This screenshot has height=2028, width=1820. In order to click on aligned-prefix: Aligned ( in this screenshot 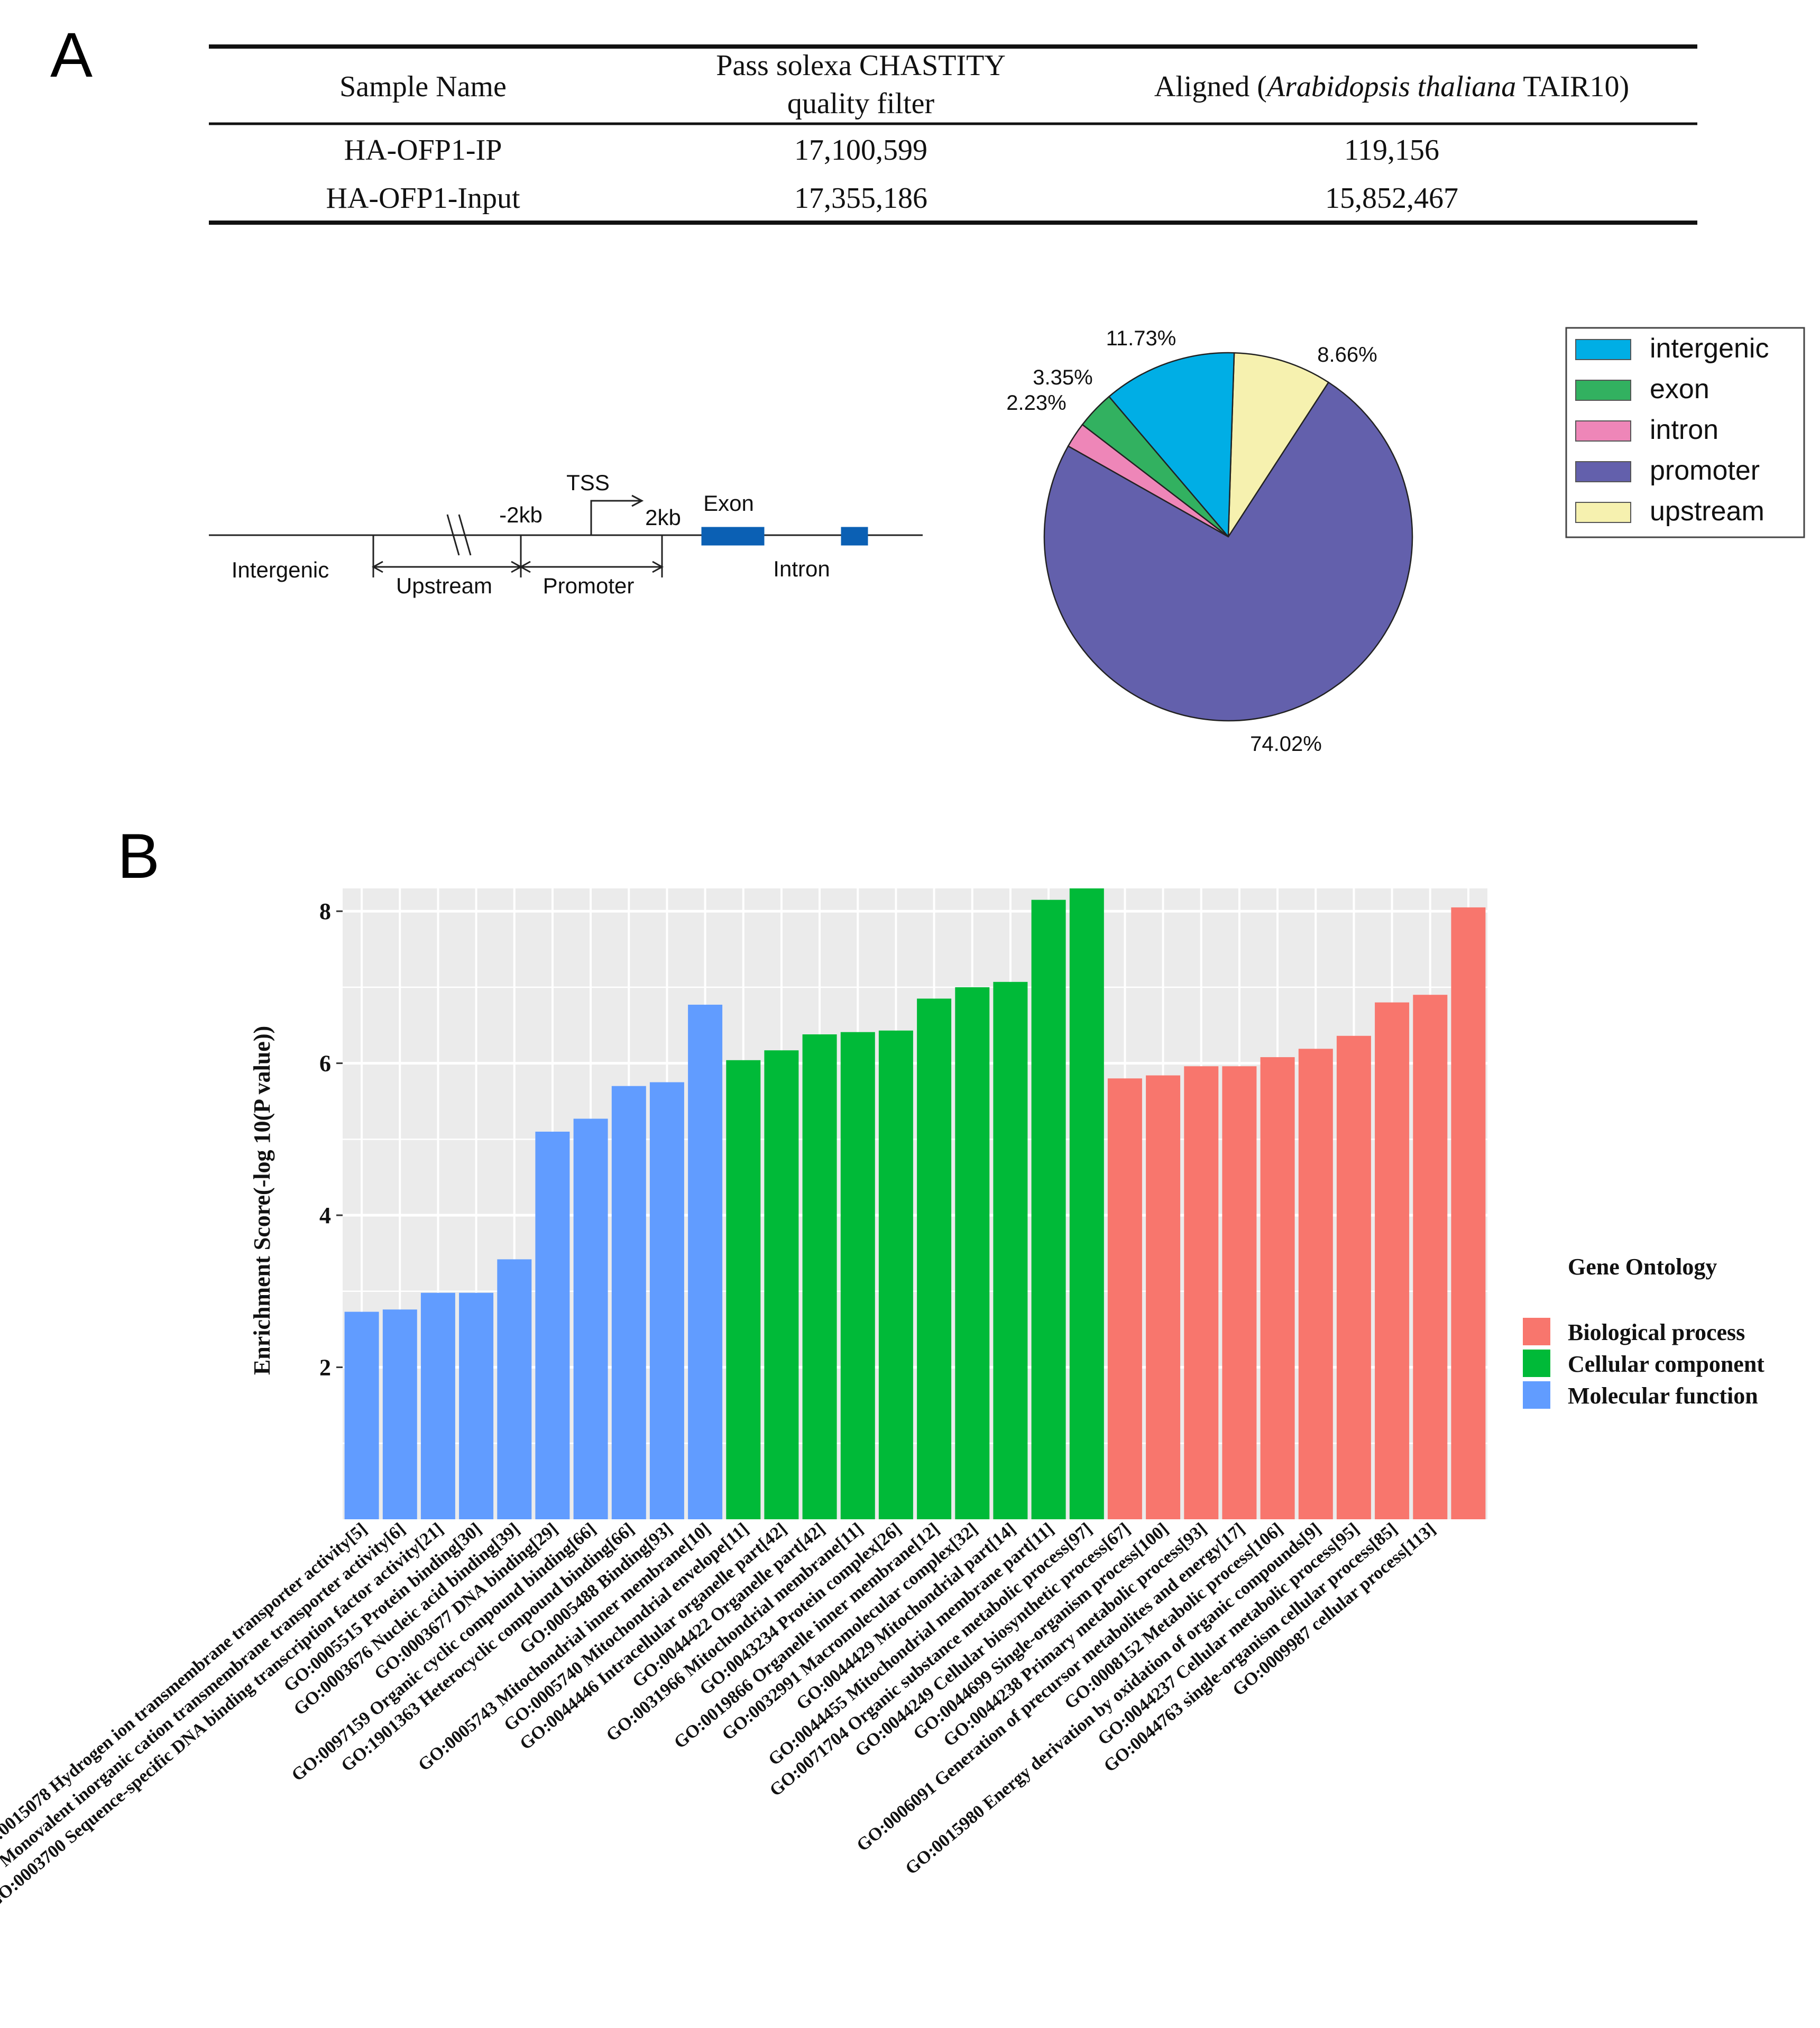, I will do `click(1211, 86)`.